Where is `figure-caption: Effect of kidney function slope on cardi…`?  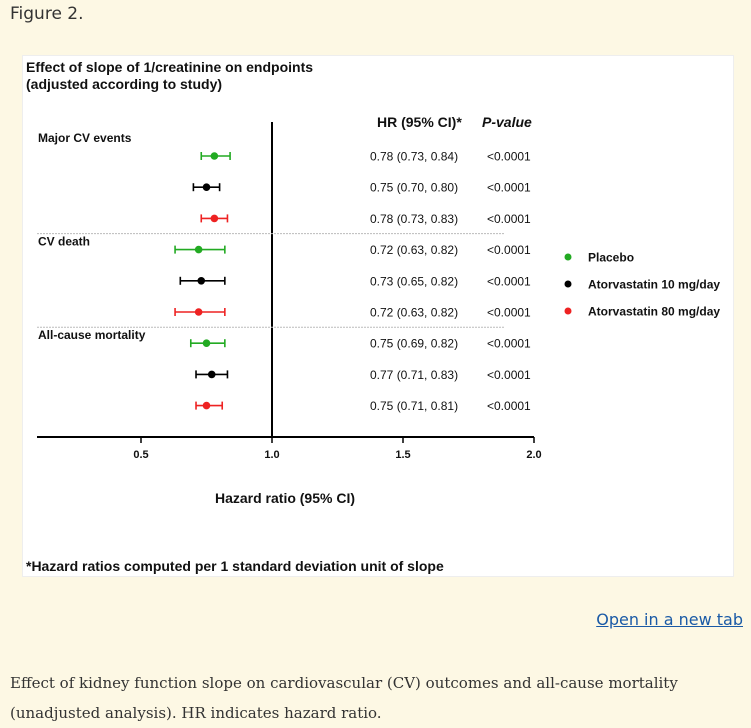
figure-caption: Effect of kidney function slope on cardi… is located at coordinates (344, 698).